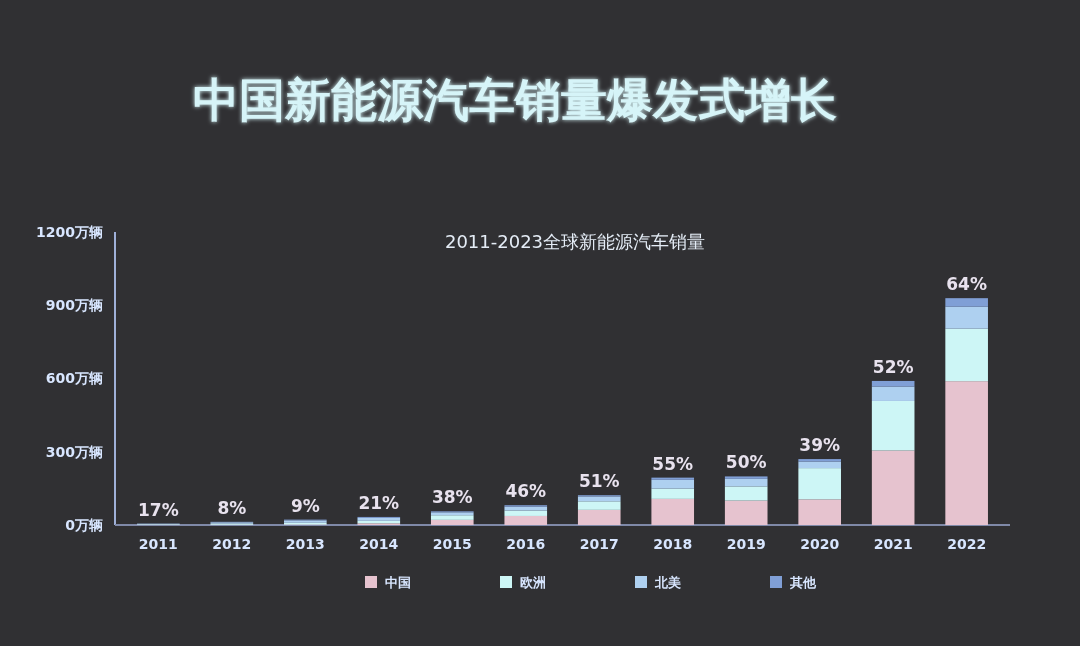 The width and height of the screenshot is (1080, 646). I want to click on legend-label: 其他, so click(803, 582).